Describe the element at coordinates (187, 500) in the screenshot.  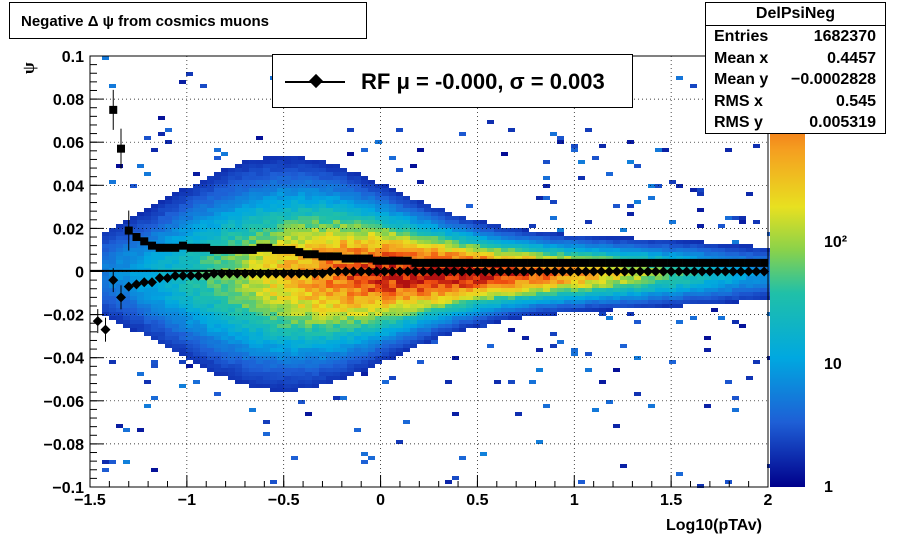
I see `x-tick-label: −1` at that location.